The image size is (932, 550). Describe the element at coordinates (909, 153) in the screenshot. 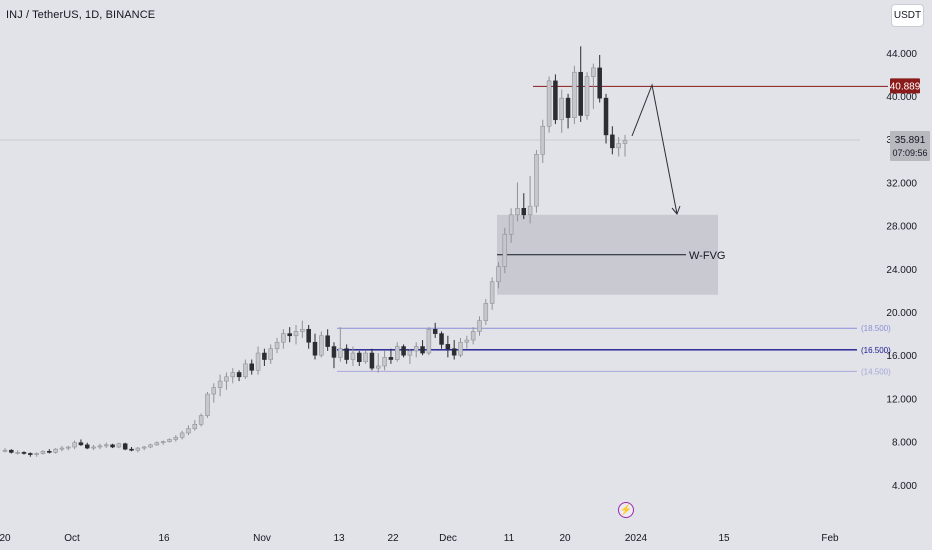

I see `countdown-text: 07:09:56` at that location.